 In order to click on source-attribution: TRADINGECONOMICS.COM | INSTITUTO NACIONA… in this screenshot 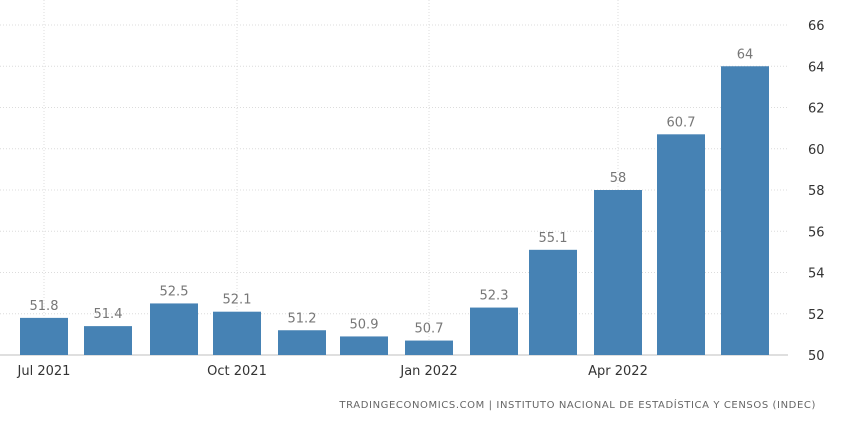, I will do `click(577, 405)`.